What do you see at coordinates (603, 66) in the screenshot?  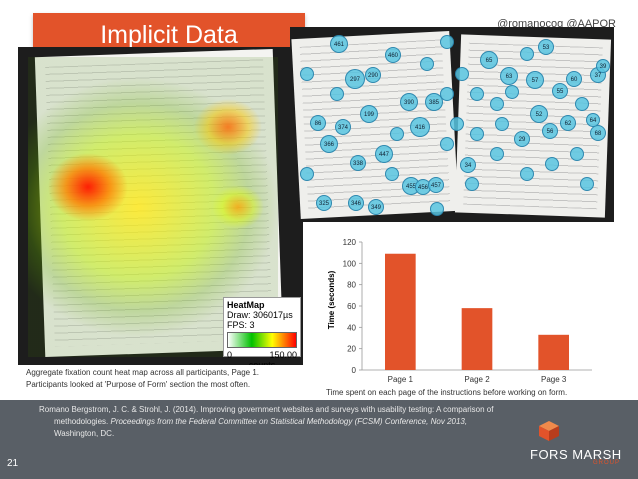 I see `fixation-point: 39` at bounding box center [603, 66].